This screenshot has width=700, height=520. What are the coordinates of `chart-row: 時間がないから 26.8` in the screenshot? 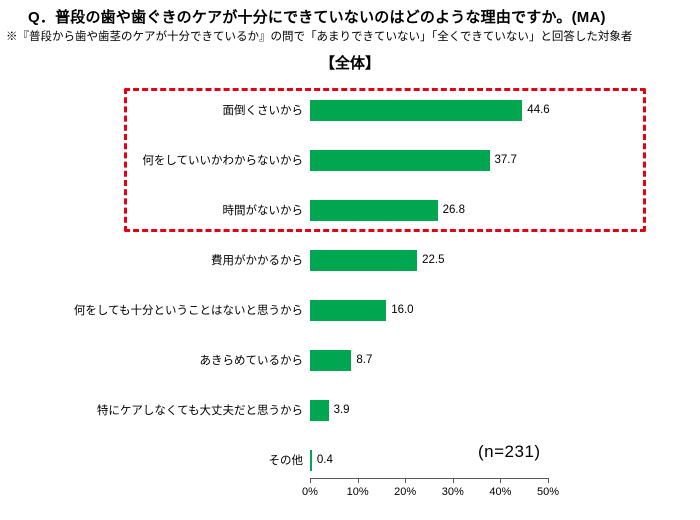 It's located at (350, 210).